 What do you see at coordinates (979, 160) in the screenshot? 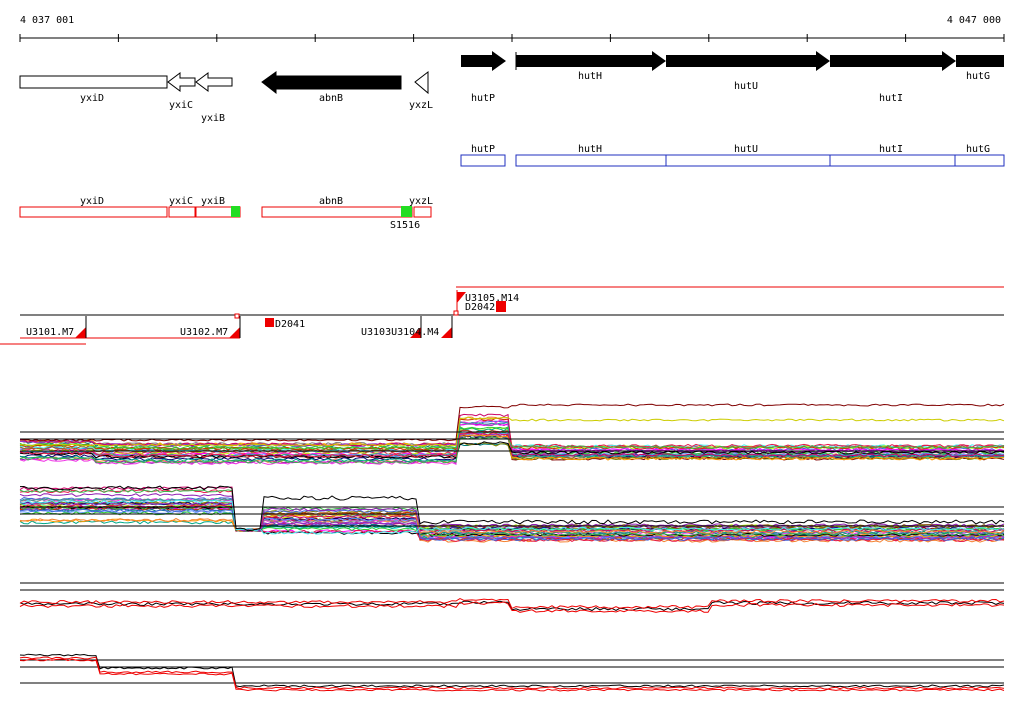
I see `blue-box-hutG` at bounding box center [979, 160].